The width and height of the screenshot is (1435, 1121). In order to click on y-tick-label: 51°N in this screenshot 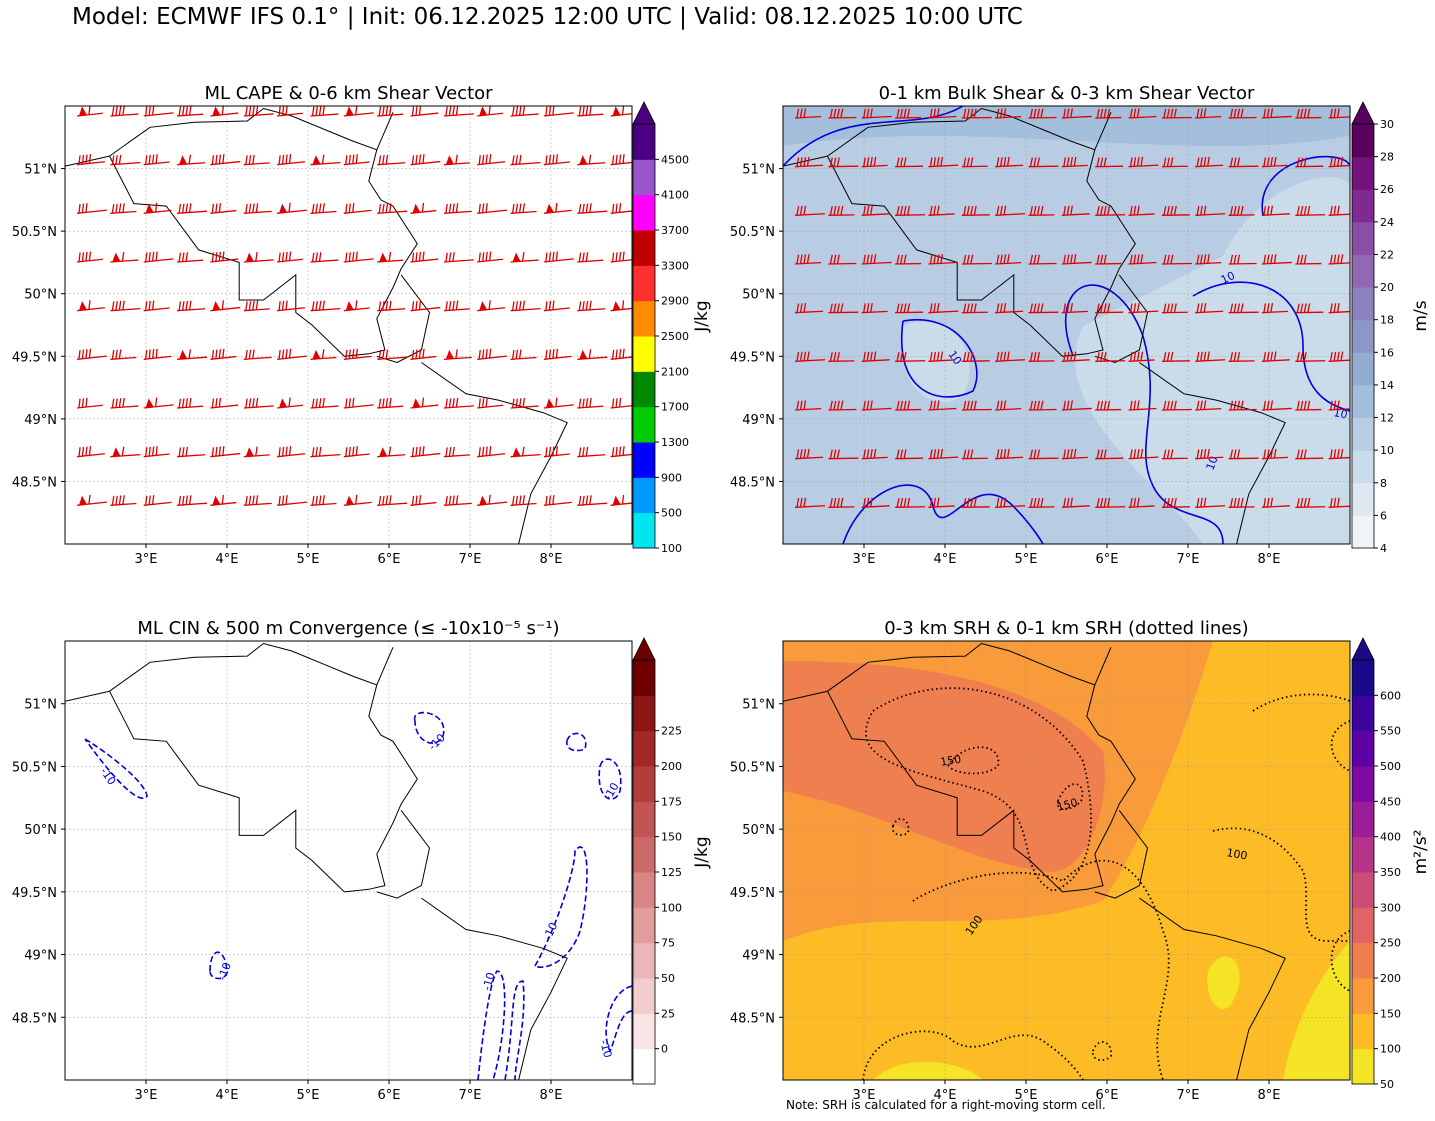, I will do `click(40, 170)`.